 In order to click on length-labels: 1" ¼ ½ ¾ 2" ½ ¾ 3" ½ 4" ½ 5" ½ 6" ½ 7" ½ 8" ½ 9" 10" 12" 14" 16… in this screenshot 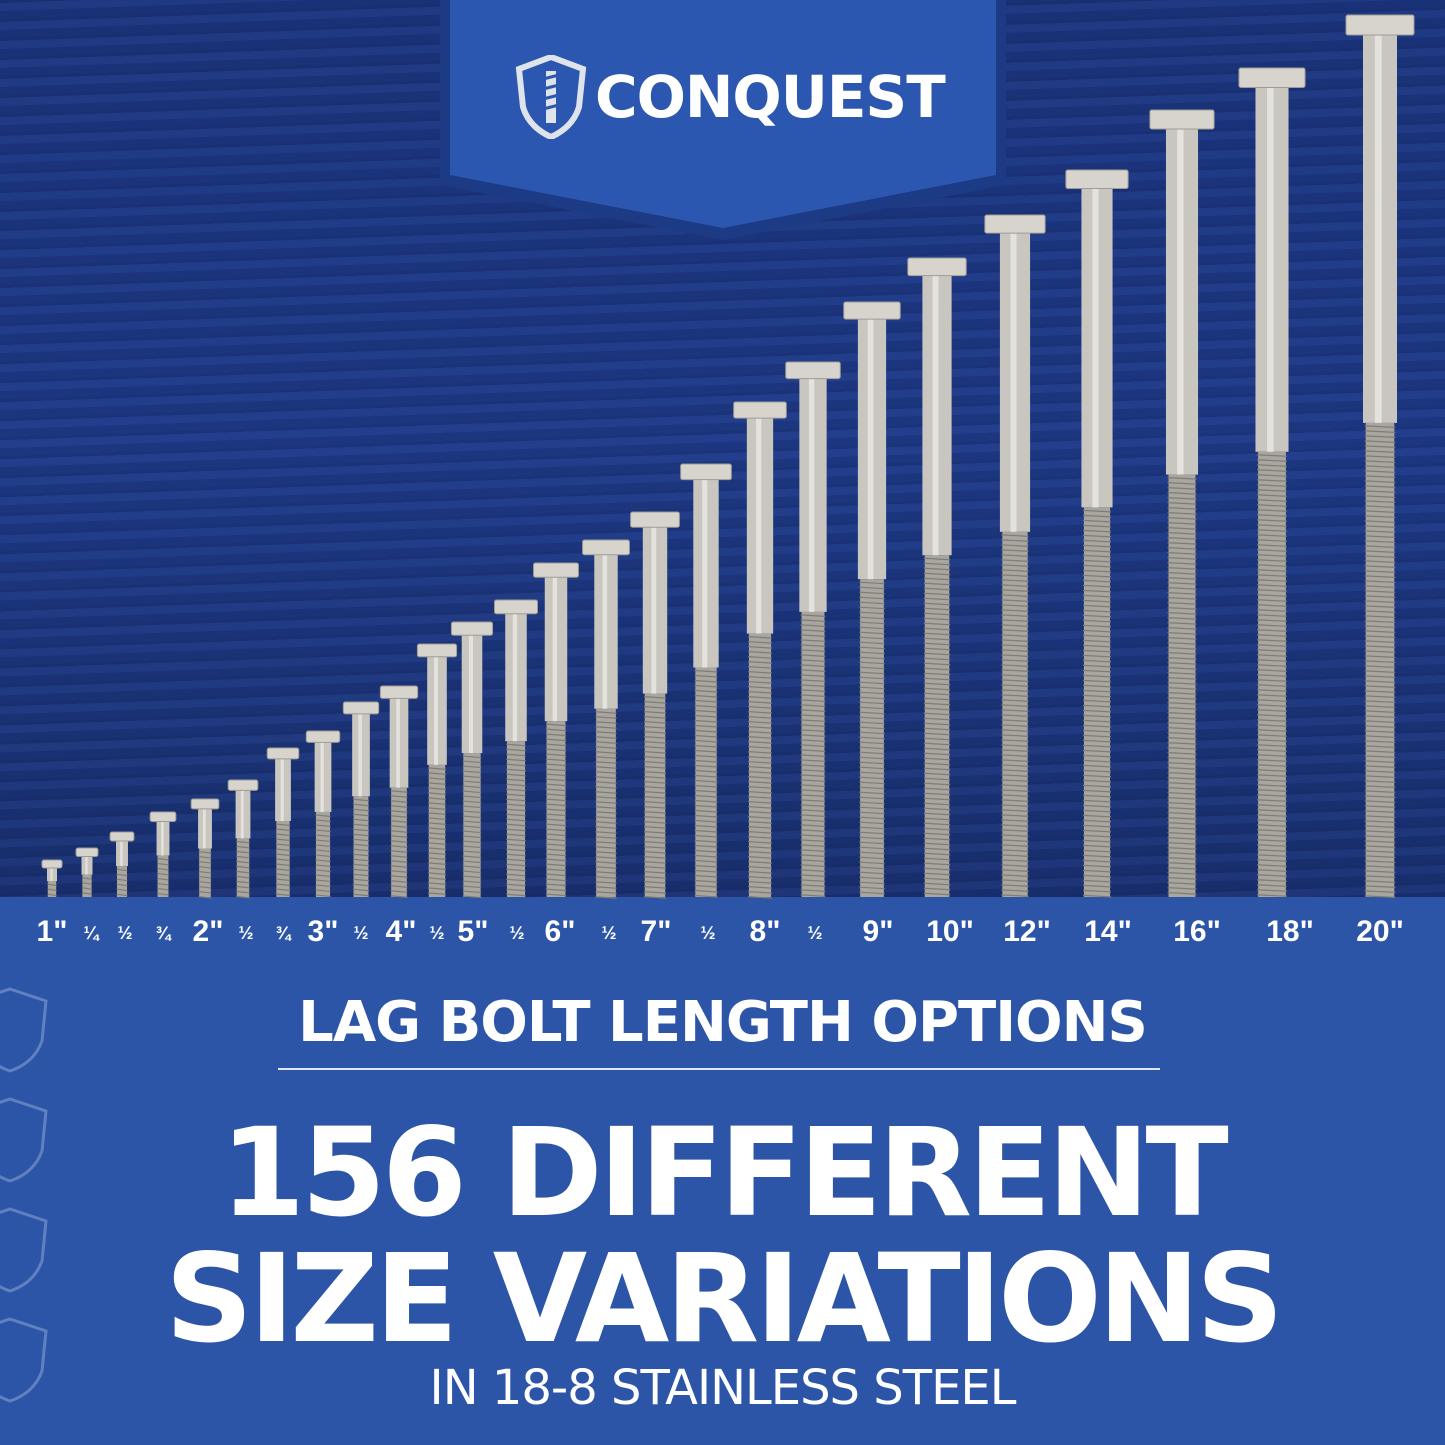, I will do `click(722, 940)`.